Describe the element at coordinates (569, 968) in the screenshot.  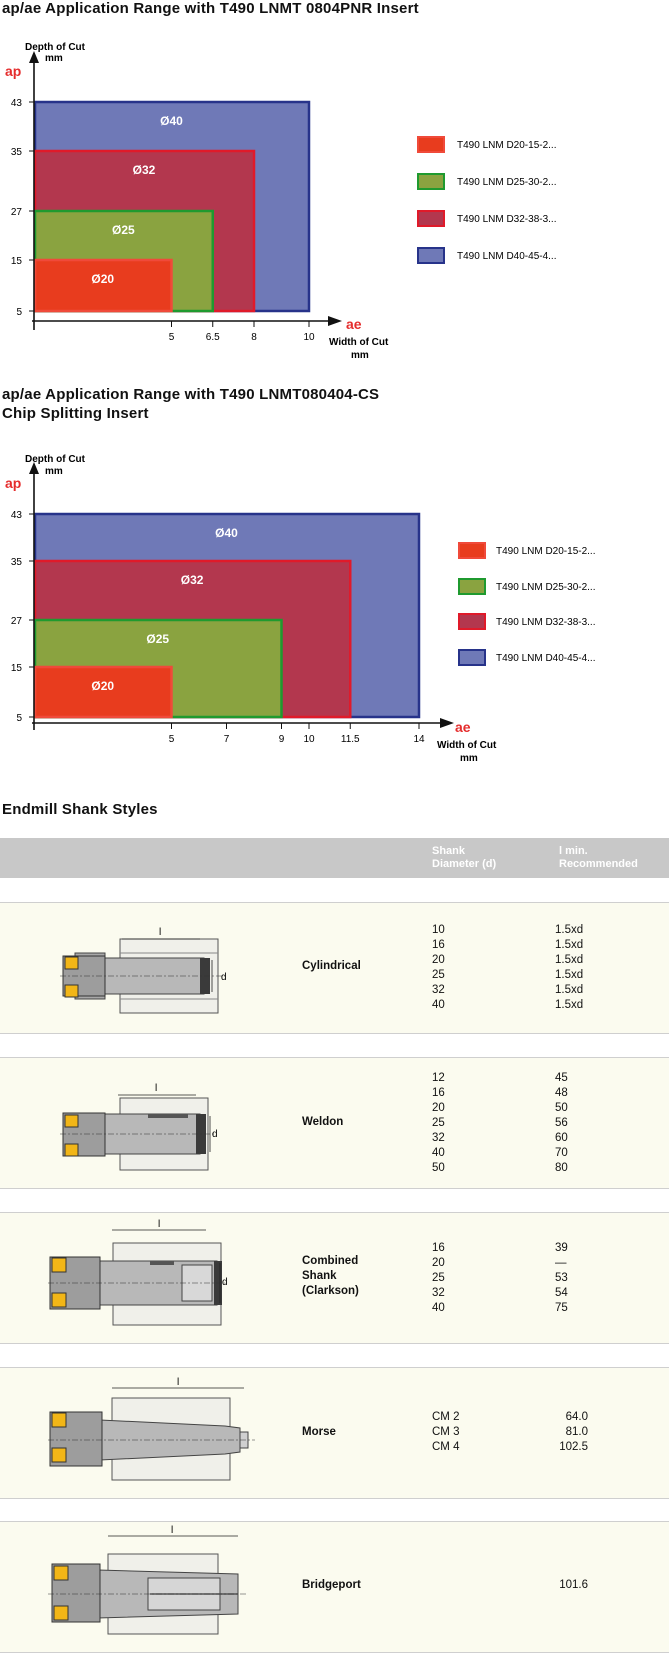
I see `lmin-list: 1.5xd 1.5xd 1.5xd 1.5xd 1.5xd 1.5xd` at that location.